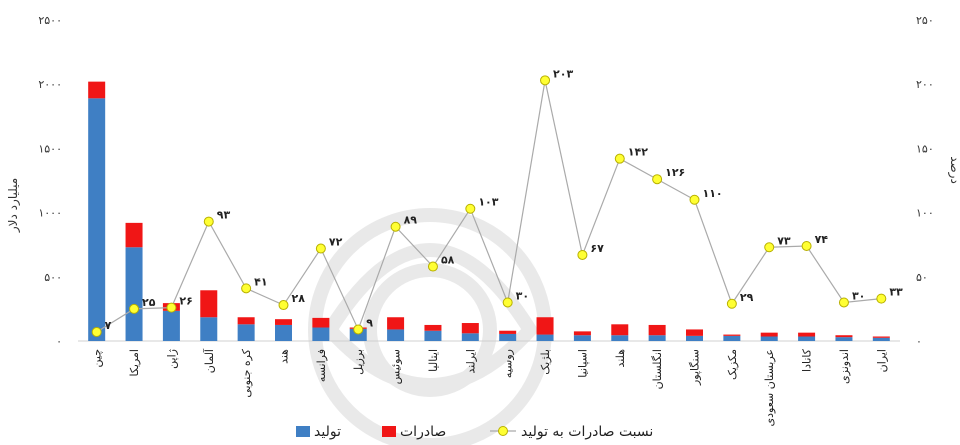 The image size is (960, 445). Describe the element at coordinates (134, 363) in the screenshot. I see `category-label: امریکا` at that location.